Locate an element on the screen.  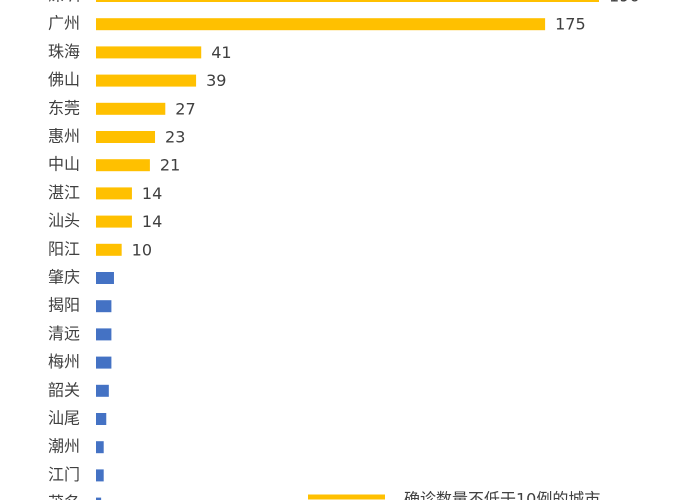
category-label: 潮州 is located at coordinates (64, 446).